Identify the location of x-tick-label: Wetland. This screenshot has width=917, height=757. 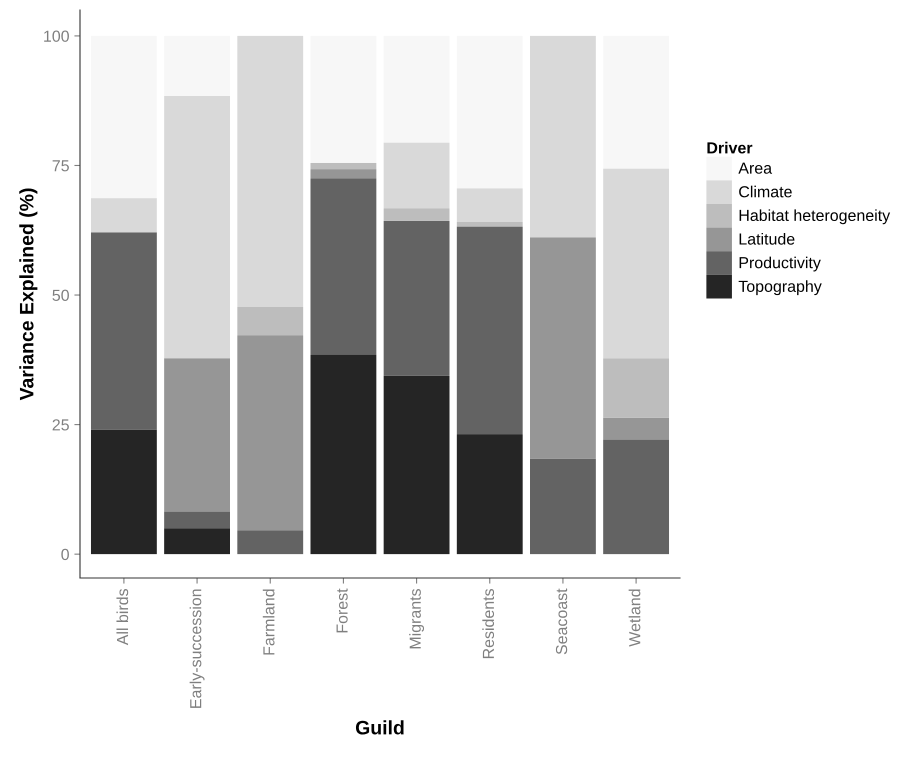
(634, 618).